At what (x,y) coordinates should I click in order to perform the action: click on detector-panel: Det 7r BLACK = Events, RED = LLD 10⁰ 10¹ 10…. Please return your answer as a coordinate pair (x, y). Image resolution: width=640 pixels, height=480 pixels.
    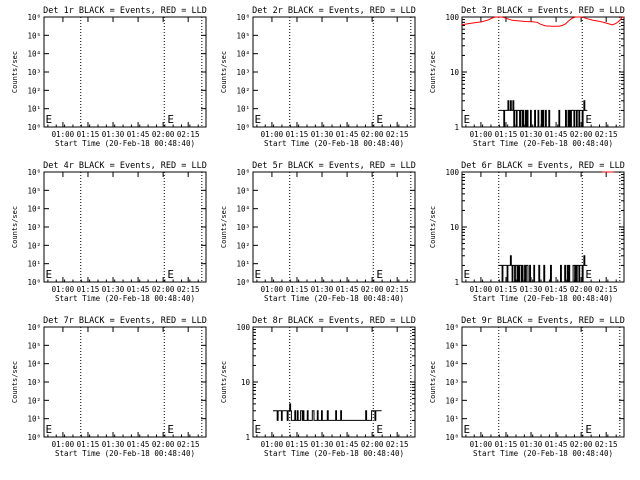
    Looking at the image, I should click on (109, 387).